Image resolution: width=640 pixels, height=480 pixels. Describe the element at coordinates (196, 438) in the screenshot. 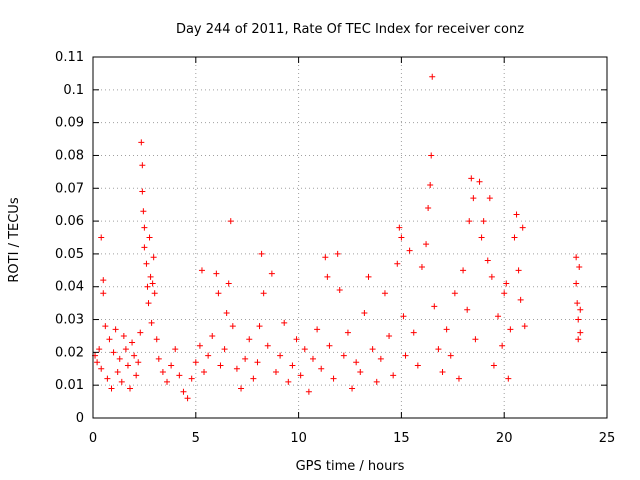

I see `x-tick-label: 5` at that location.